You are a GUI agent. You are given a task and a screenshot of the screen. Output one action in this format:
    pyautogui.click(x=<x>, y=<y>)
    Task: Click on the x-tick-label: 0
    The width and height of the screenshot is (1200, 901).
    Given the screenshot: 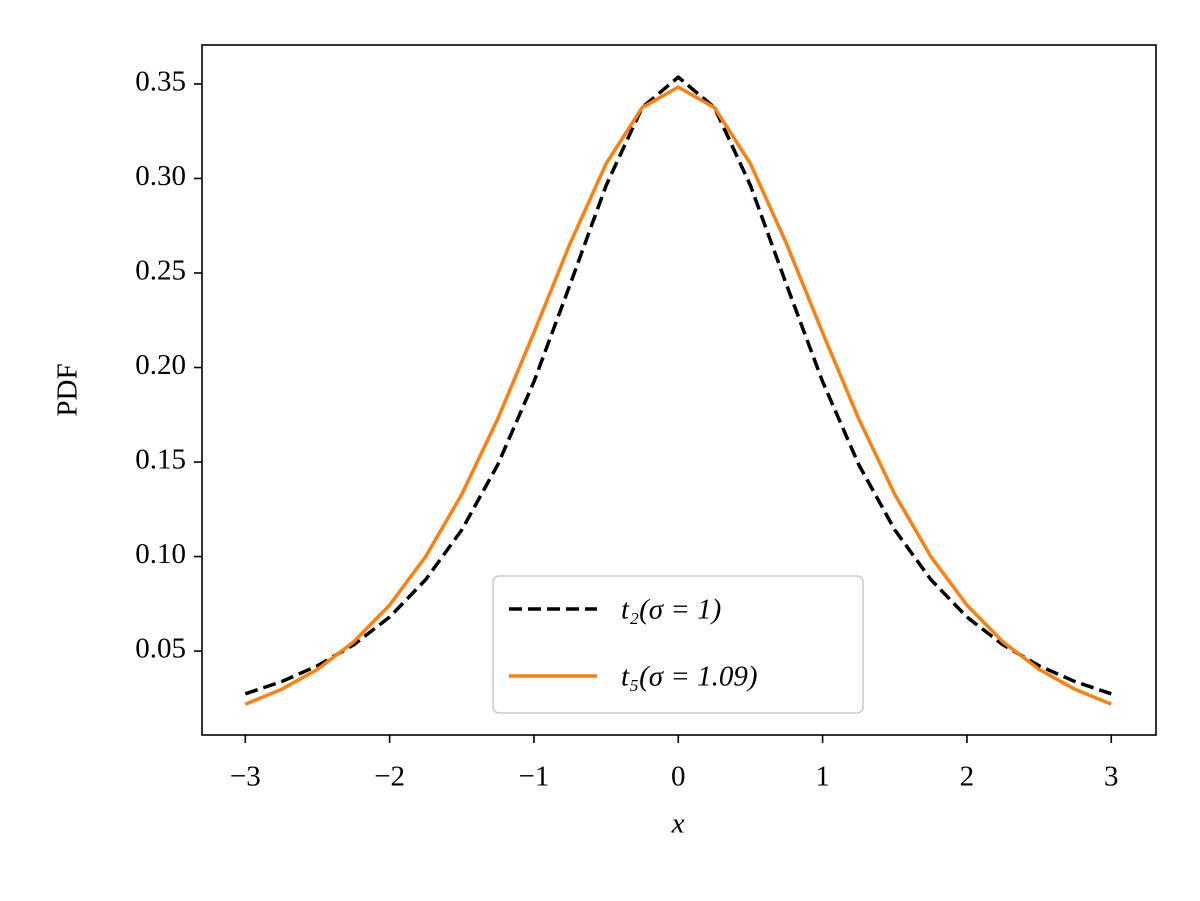 What is the action you would take?
    pyautogui.click(x=678, y=777)
    